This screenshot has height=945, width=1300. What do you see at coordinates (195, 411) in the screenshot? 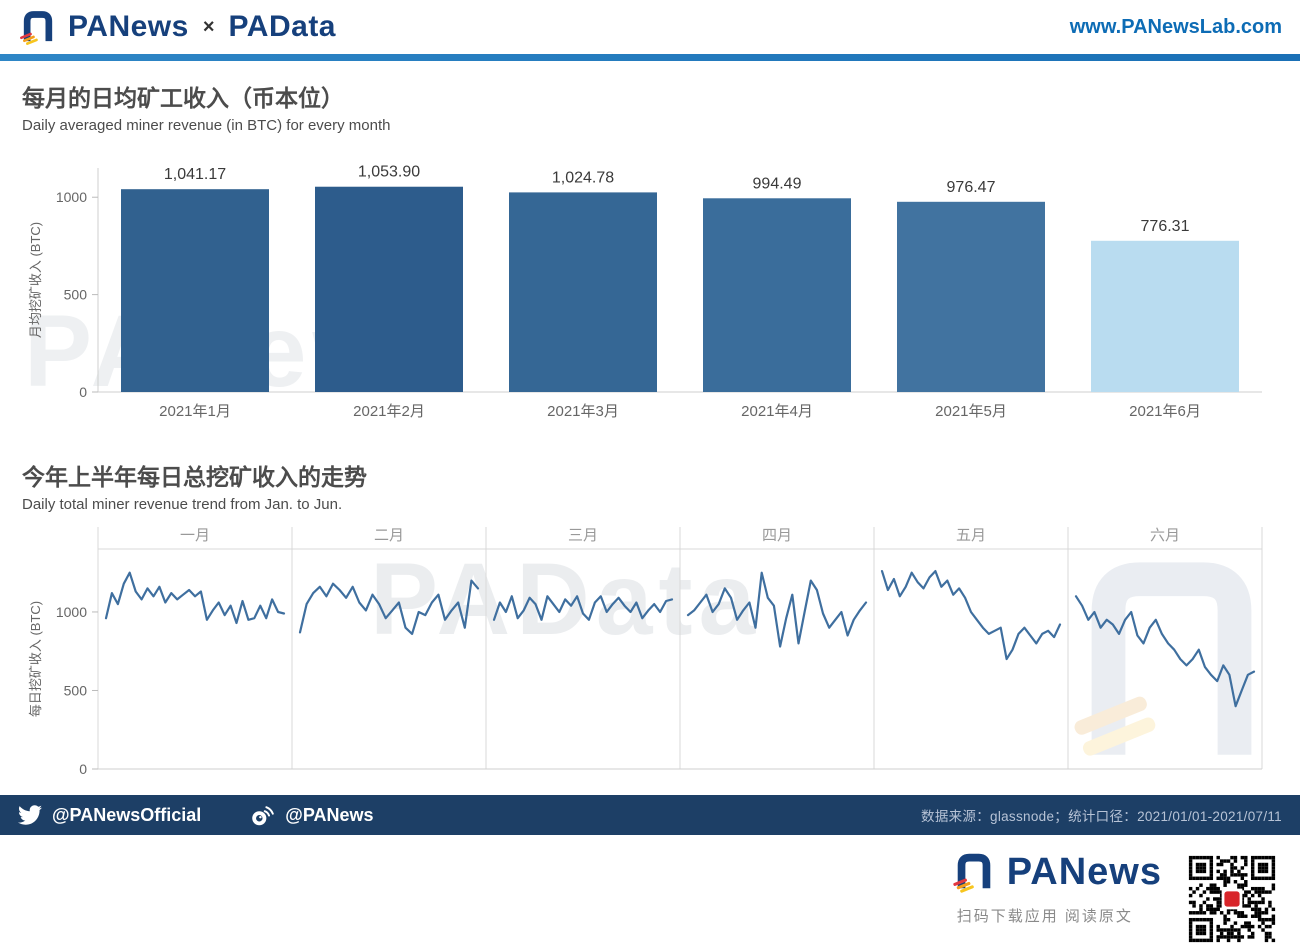
I see `svg-text: 2021年1月` at bounding box center [195, 411].